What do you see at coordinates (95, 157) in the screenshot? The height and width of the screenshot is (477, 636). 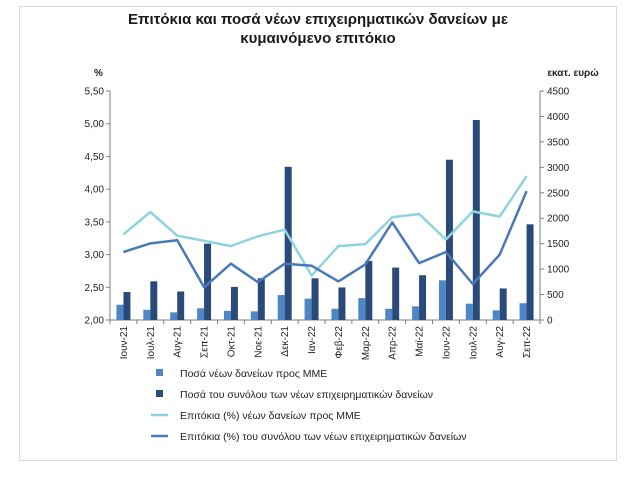 I see `y-left-tick-label: 4,50` at bounding box center [95, 157].